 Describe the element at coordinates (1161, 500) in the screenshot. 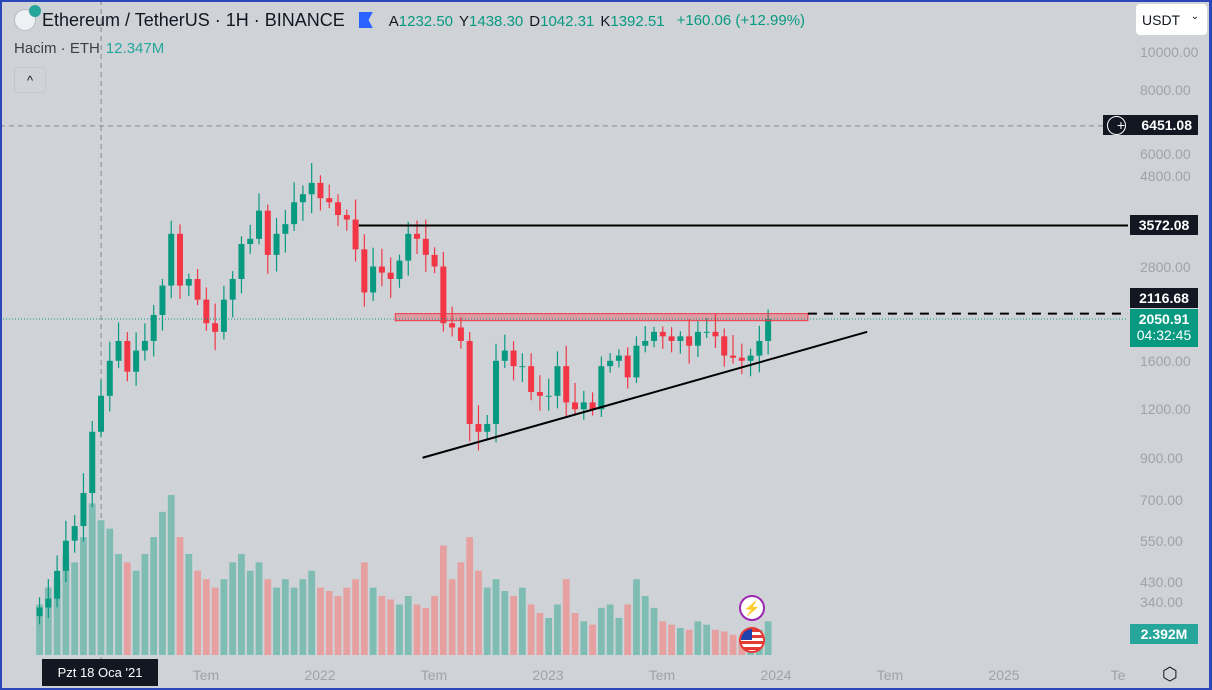

I see `price-tick: 700.00` at that location.